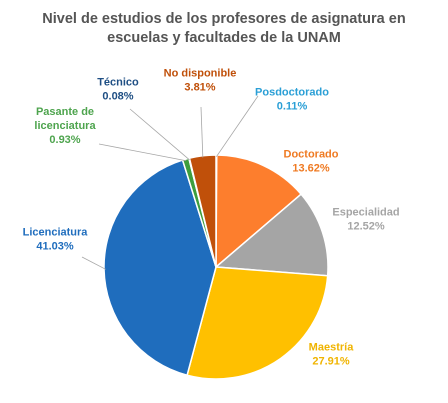 The height and width of the screenshot is (403, 448). I want to click on pie-slice-licenciatura, so click(160, 268).